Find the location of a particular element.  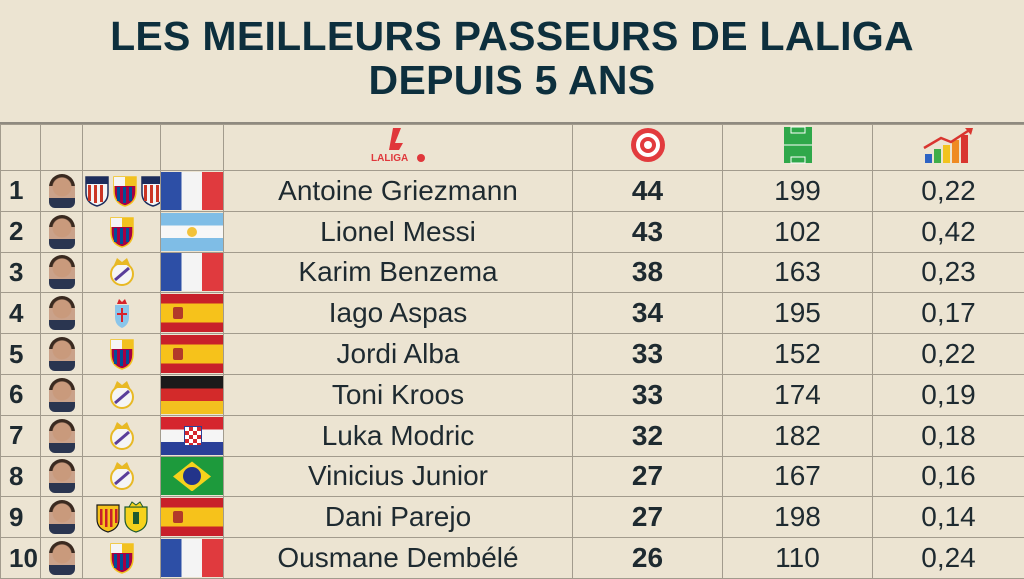

matches-value: 174 is located at coordinates (798, 394).